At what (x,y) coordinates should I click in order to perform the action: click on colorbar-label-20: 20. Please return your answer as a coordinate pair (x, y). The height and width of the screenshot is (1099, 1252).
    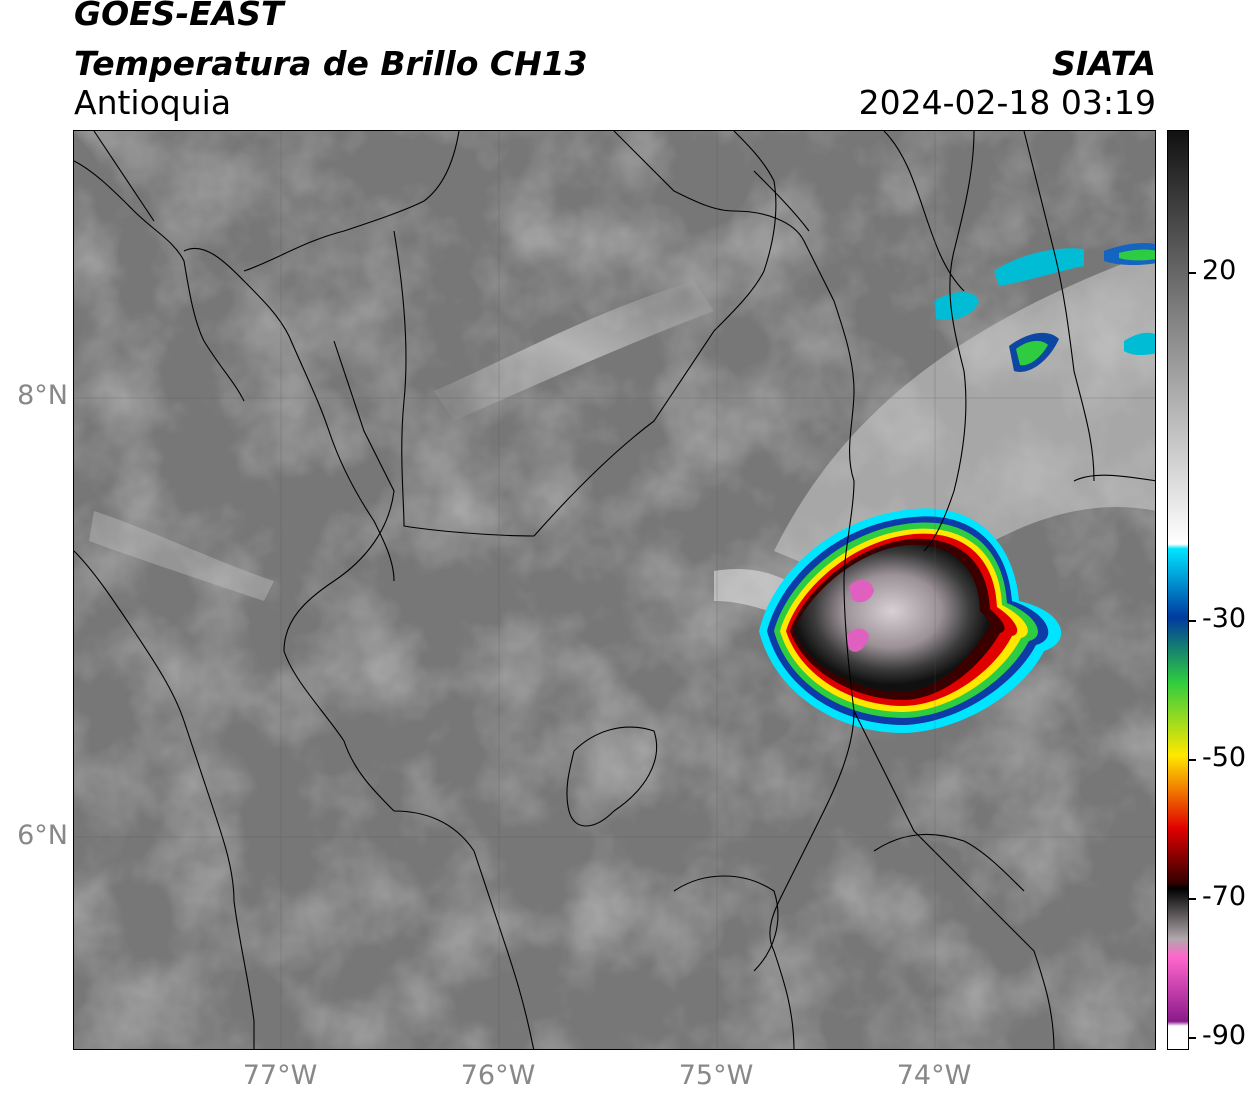
    Looking at the image, I should click on (1219, 270).